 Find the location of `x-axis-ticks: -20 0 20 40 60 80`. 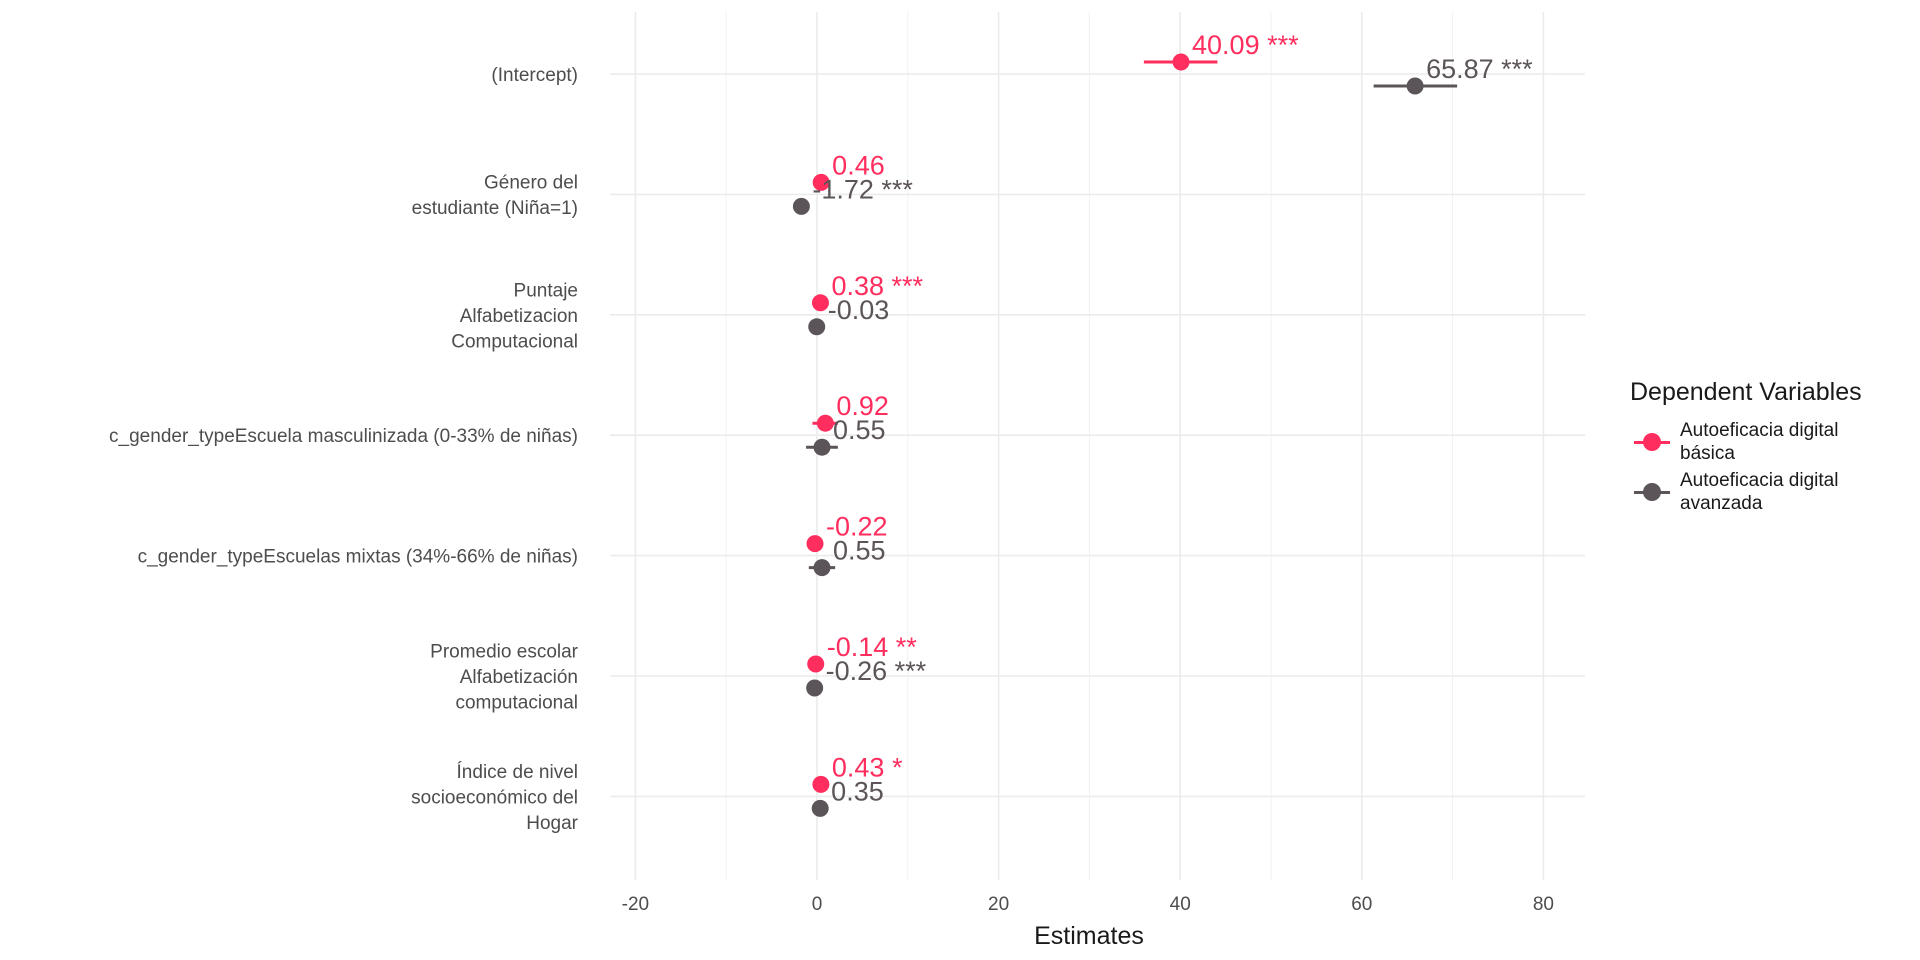

x-axis-ticks: -20 0 20 40 60 80 is located at coordinates (1088, 904).